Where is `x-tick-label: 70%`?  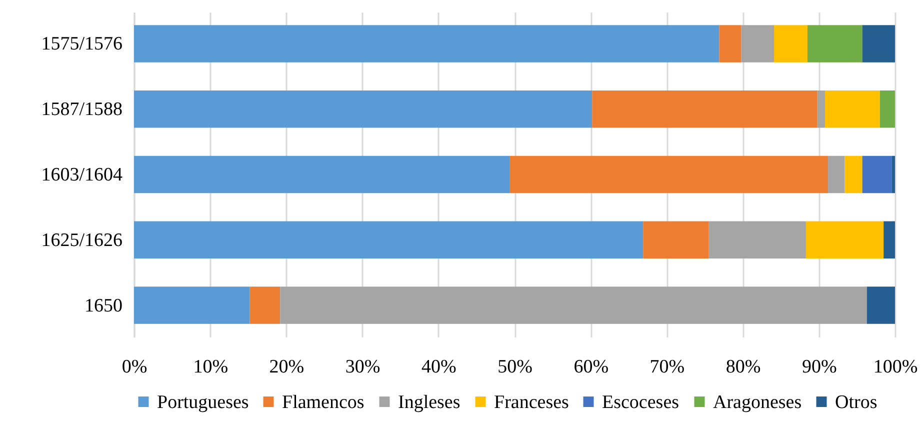
x-tick-label: 70% is located at coordinates (667, 367).